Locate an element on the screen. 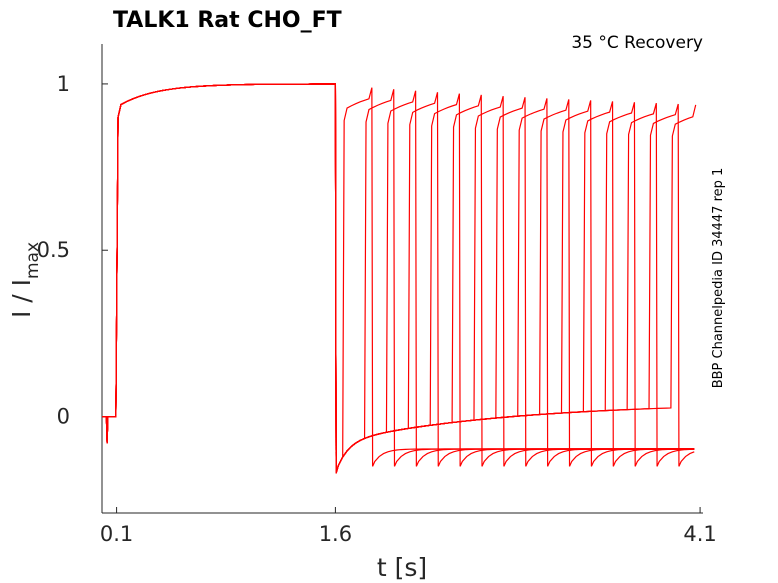 The height and width of the screenshot is (583, 778). chart-title: TALK1 Rat CHO_FT is located at coordinates (227, 20).